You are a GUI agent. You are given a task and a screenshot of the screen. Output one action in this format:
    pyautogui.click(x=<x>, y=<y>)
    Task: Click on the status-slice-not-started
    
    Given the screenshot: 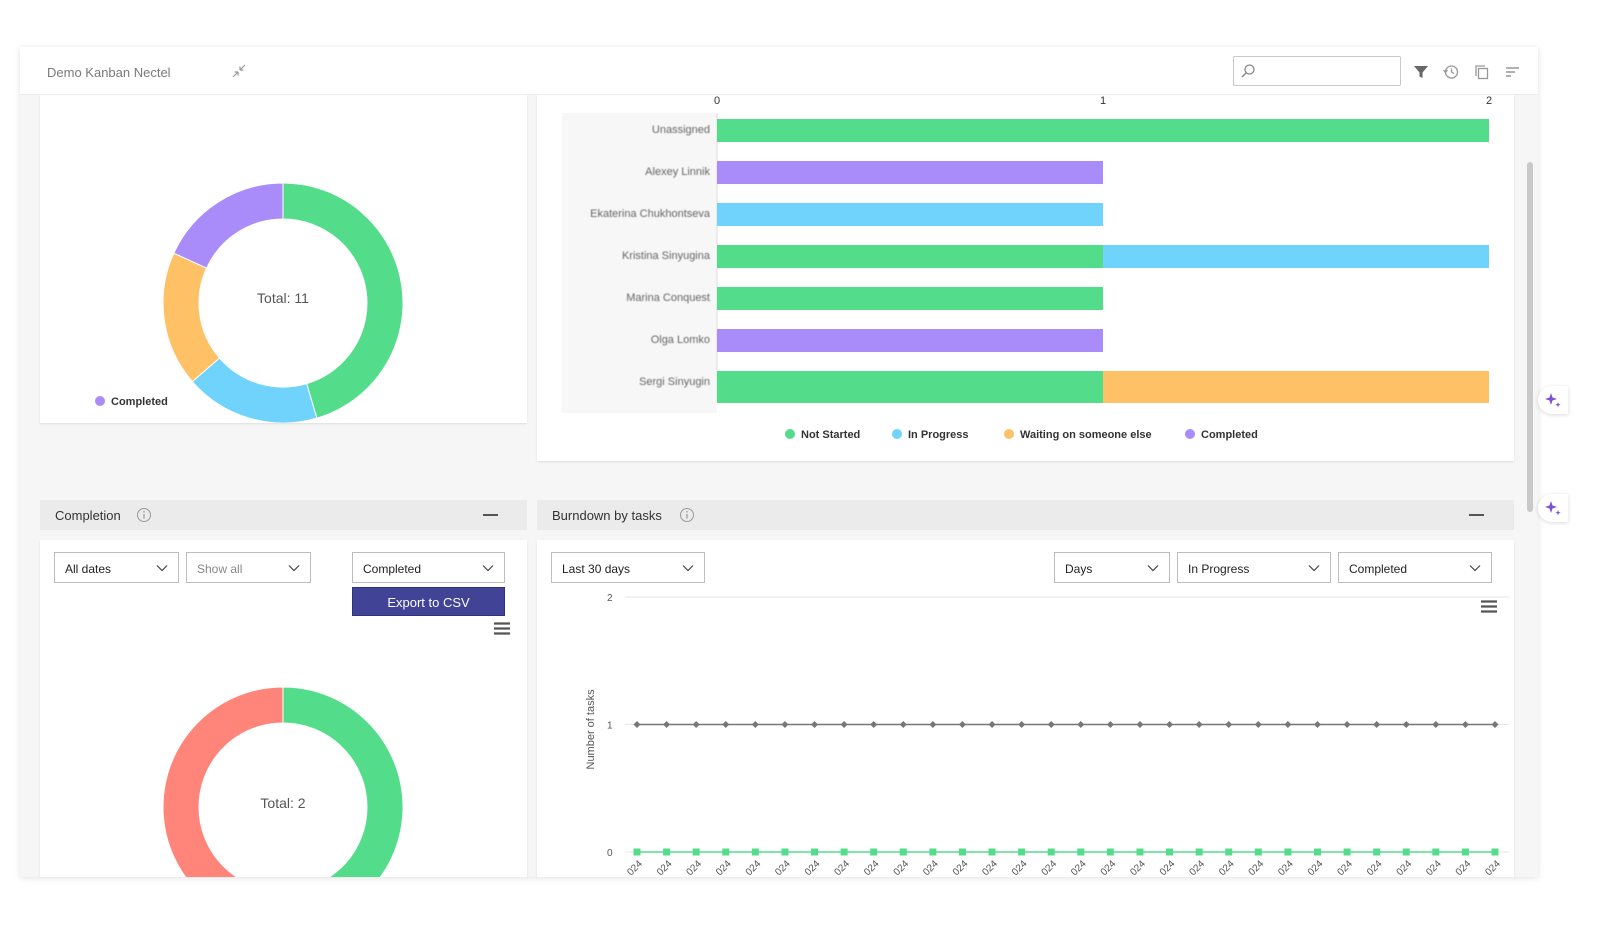 What is the action you would take?
    pyautogui.click(x=342, y=301)
    